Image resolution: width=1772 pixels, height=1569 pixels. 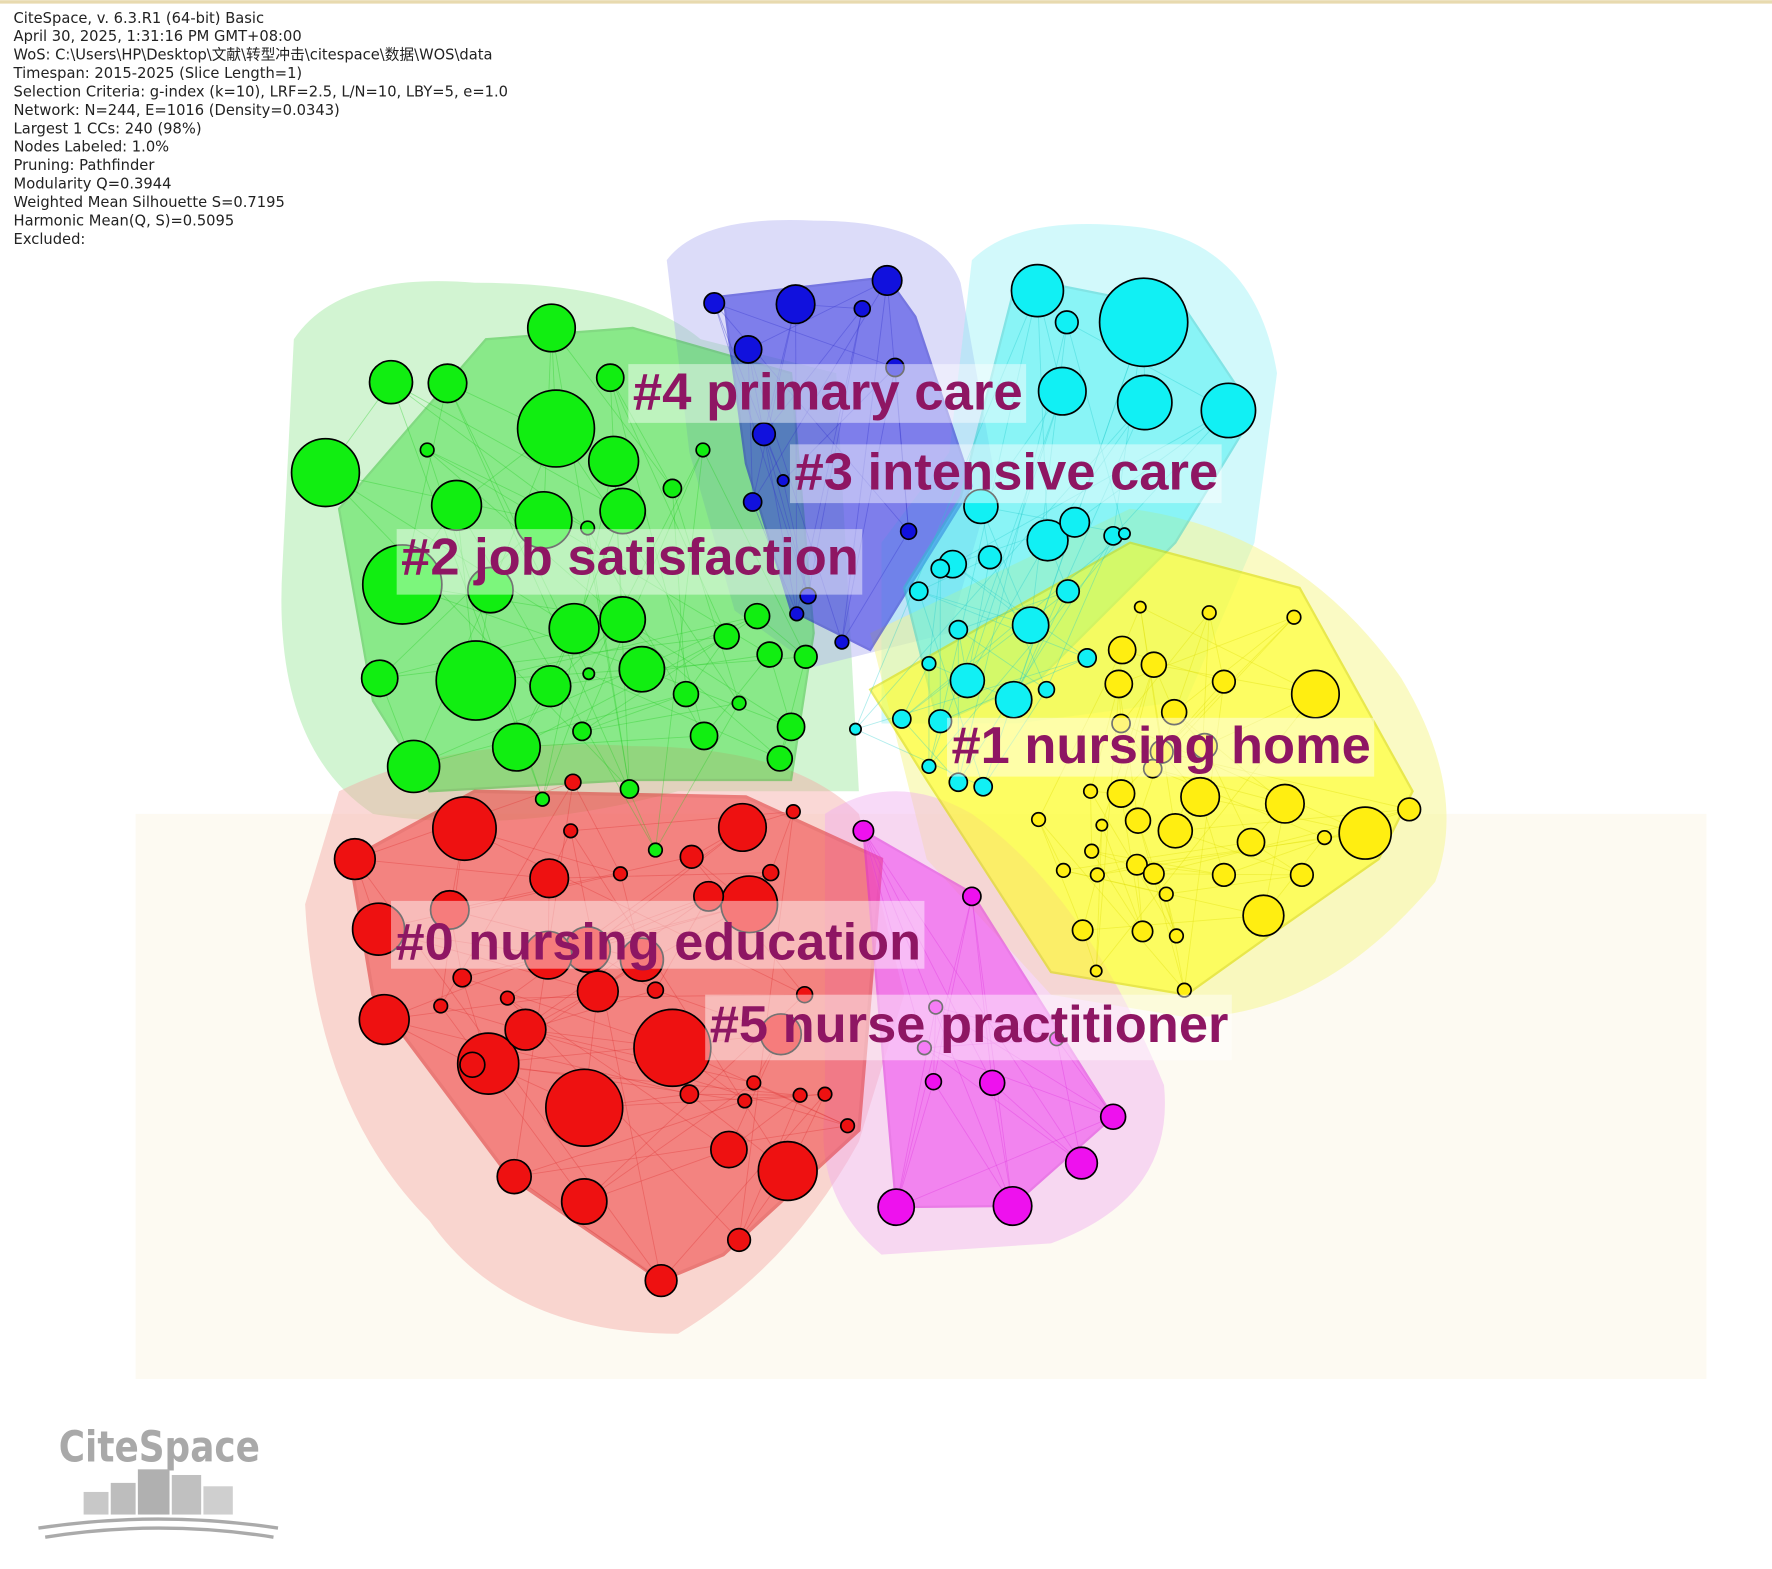 I want to click on label-backdrop, so click(x=1161, y=747).